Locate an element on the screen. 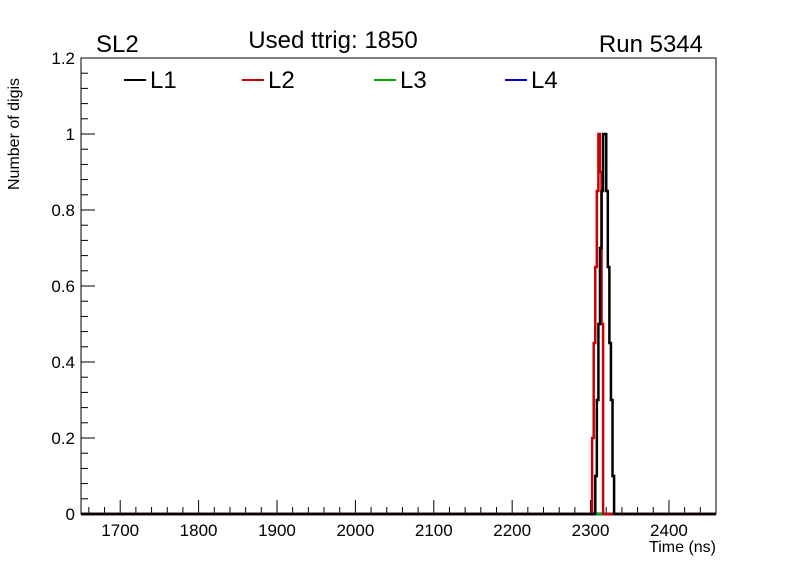 The height and width of the screenshot is (572, 796). title-left: SL2 is located at coordinates (117, 44).